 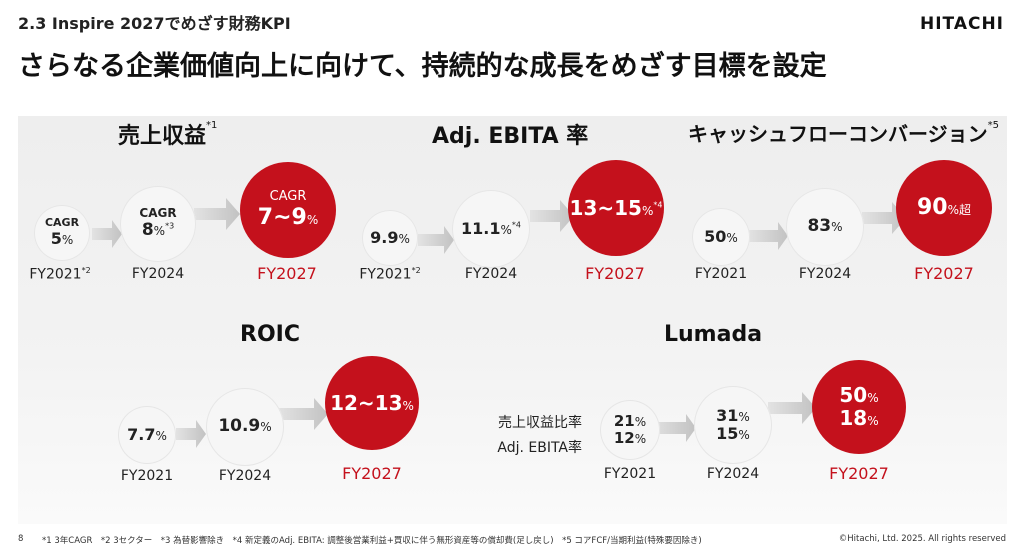 I want to click on section-label: 2.3 Inspire 2027でめざす財務KPI, so click(x=154, y=23).